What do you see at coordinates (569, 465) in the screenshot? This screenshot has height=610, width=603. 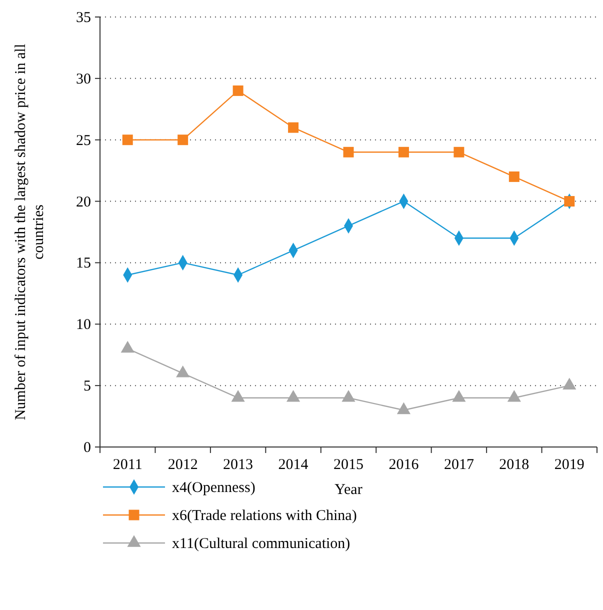 I see `x-tick-label: 2019` at bounding box center [569, 465].